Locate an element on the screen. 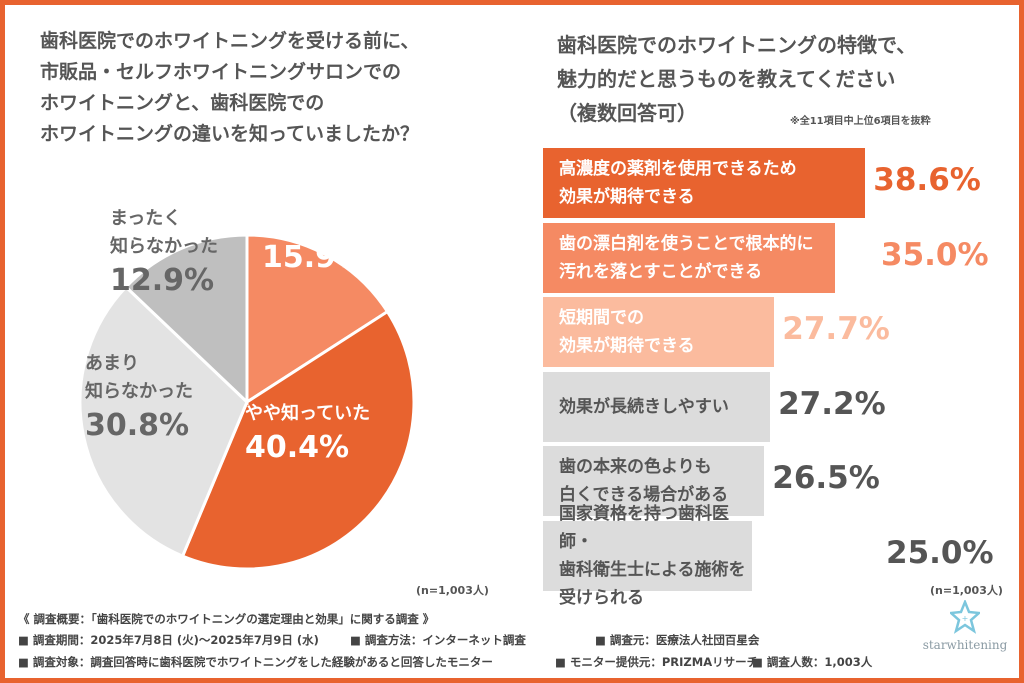 The image size is (1024, 683). survey-method: ■ 調査方法：インターネット調査 is located at coordinates (438, 640).